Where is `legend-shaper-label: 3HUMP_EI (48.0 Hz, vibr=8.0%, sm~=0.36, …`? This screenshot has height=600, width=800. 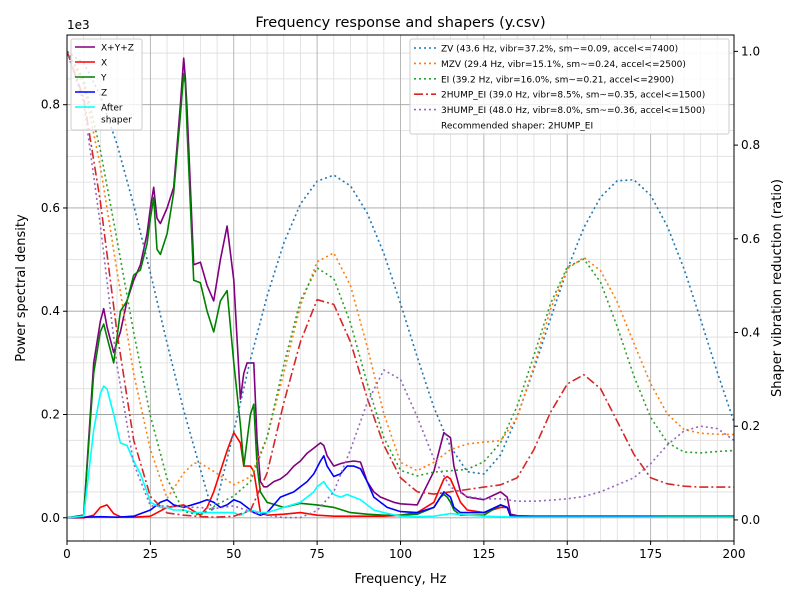 legend-shaper-label: 3HUMP_EI (48.0 Hz, vibr=8.0%, sm~=0.36, … is located at coordinates (573, 111).